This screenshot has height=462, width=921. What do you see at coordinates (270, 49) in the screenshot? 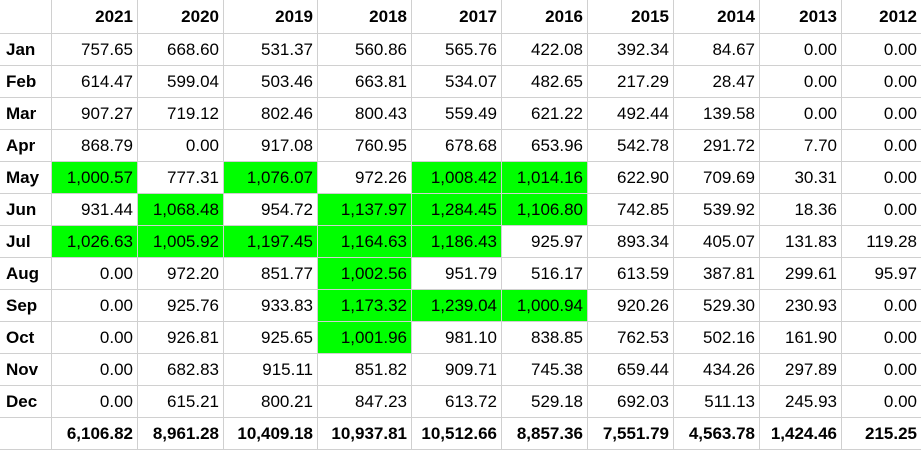
I see `value-cell: 531.37` at bounding box center [270, 49].